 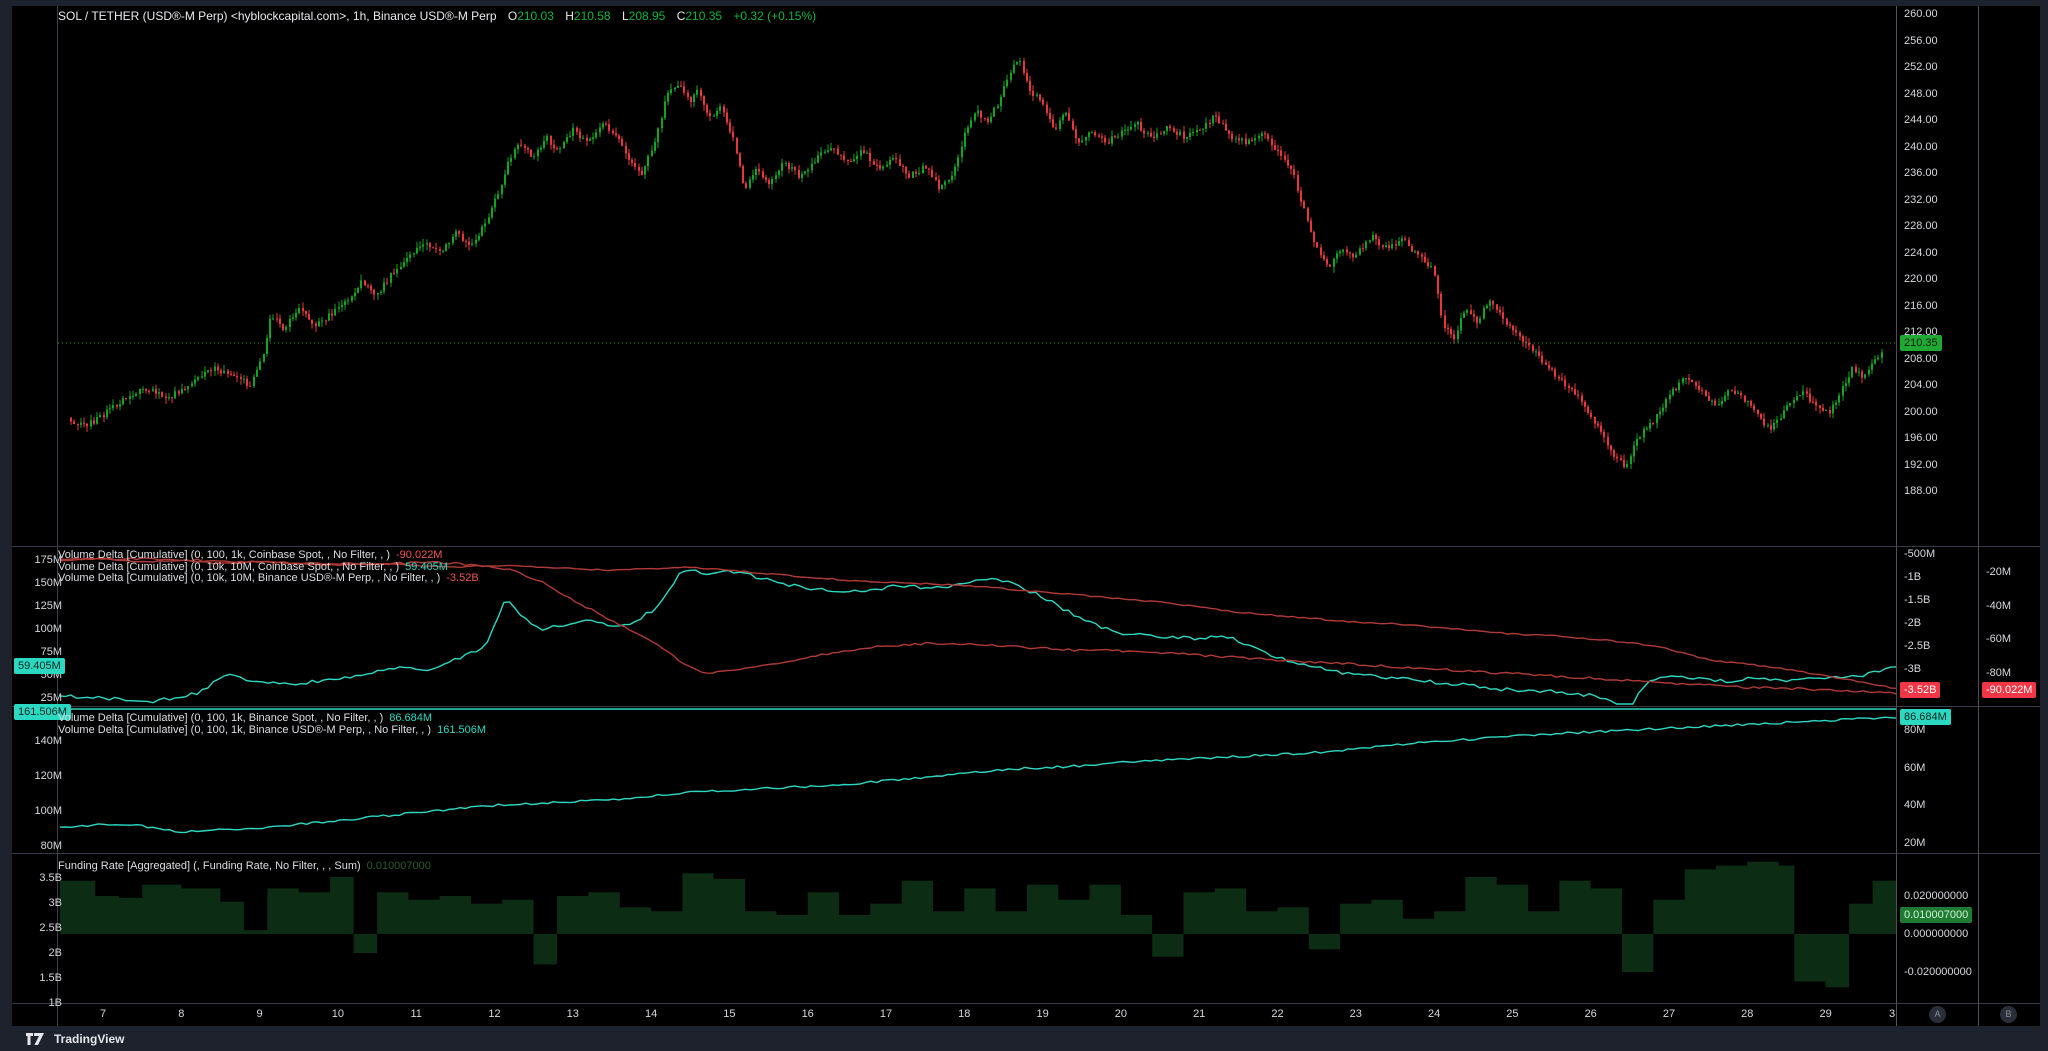 What do you see at coordinates (398, 866) in the screenshot?
I see `indicator-value: 0.010007000` at bounding box center [398, 866].